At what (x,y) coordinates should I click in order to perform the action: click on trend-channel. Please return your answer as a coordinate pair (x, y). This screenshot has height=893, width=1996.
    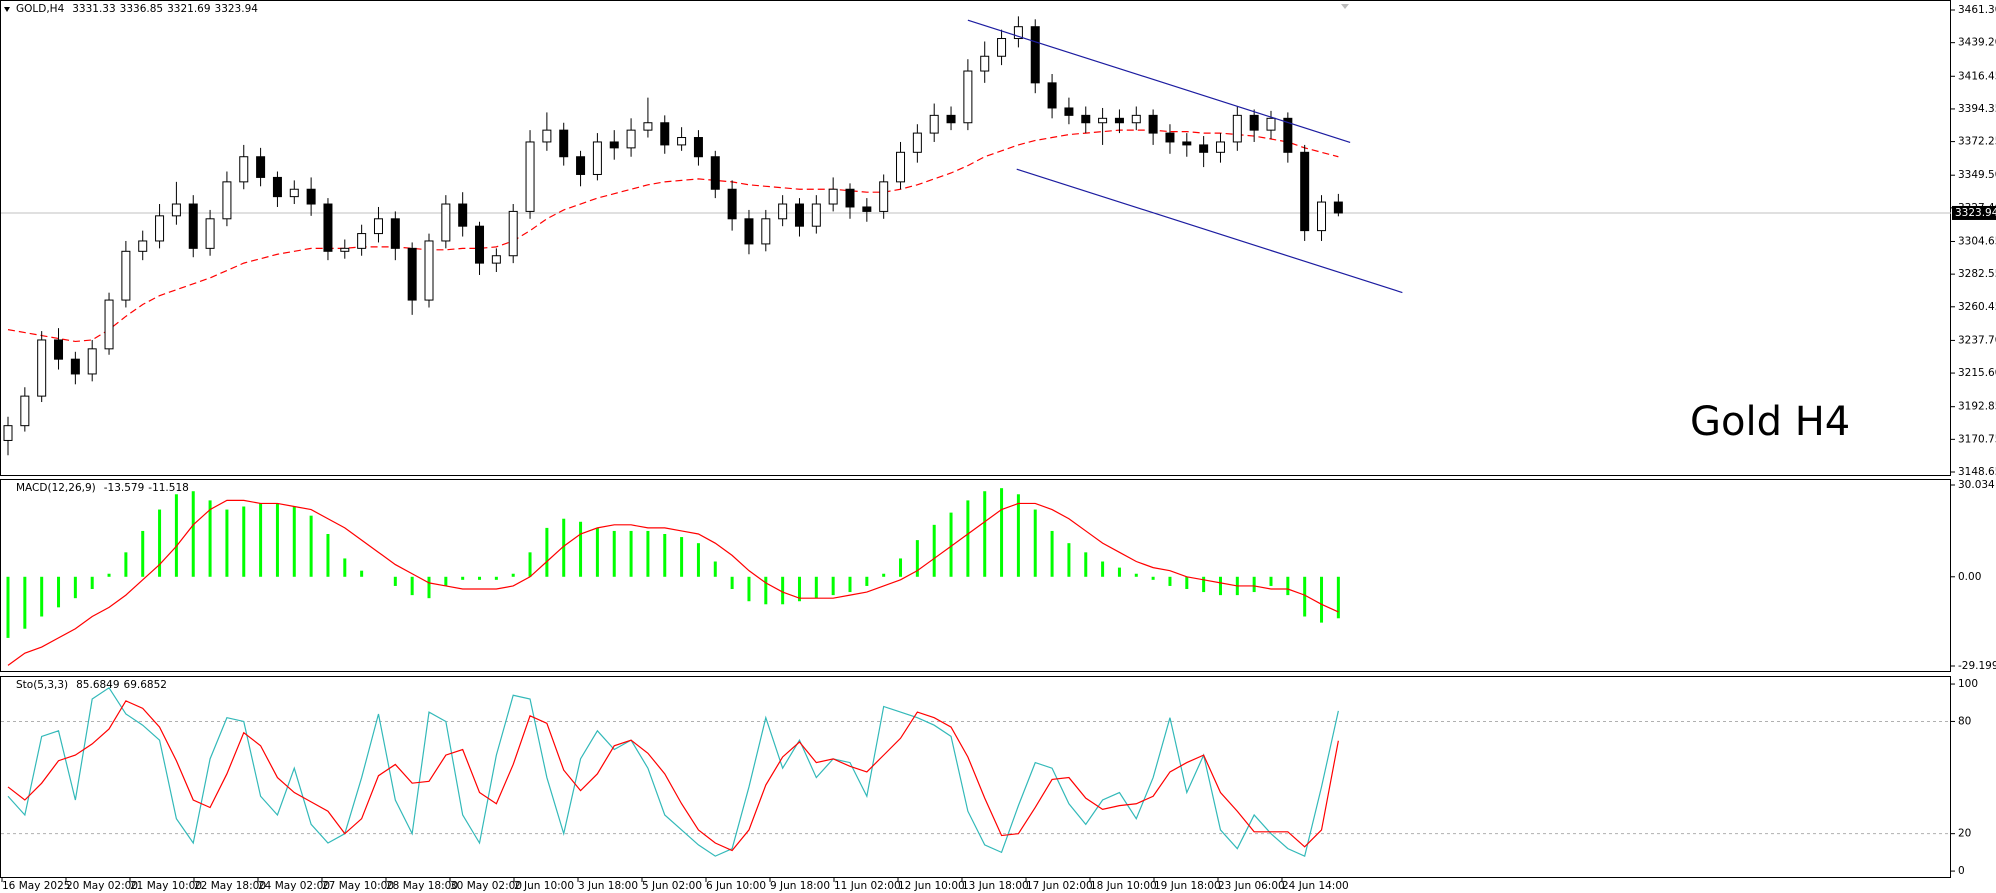
    Looking at the image, I should click on (1209, 231).